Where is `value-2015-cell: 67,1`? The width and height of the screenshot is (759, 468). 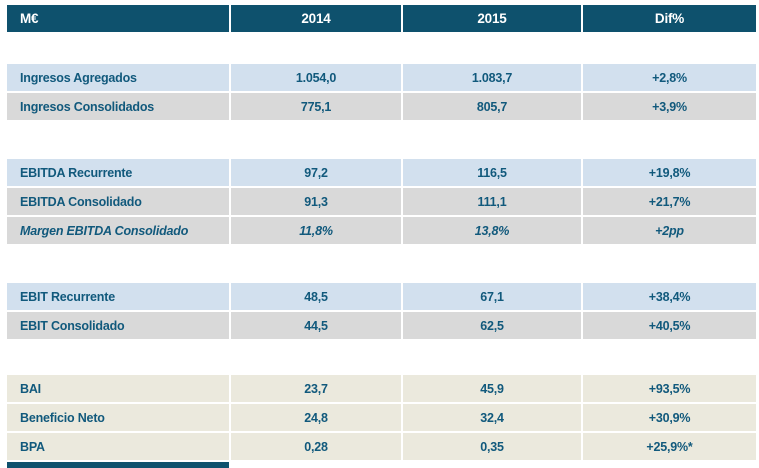 value-2015-cell: 67,1 is located at coordinates (492, 296).